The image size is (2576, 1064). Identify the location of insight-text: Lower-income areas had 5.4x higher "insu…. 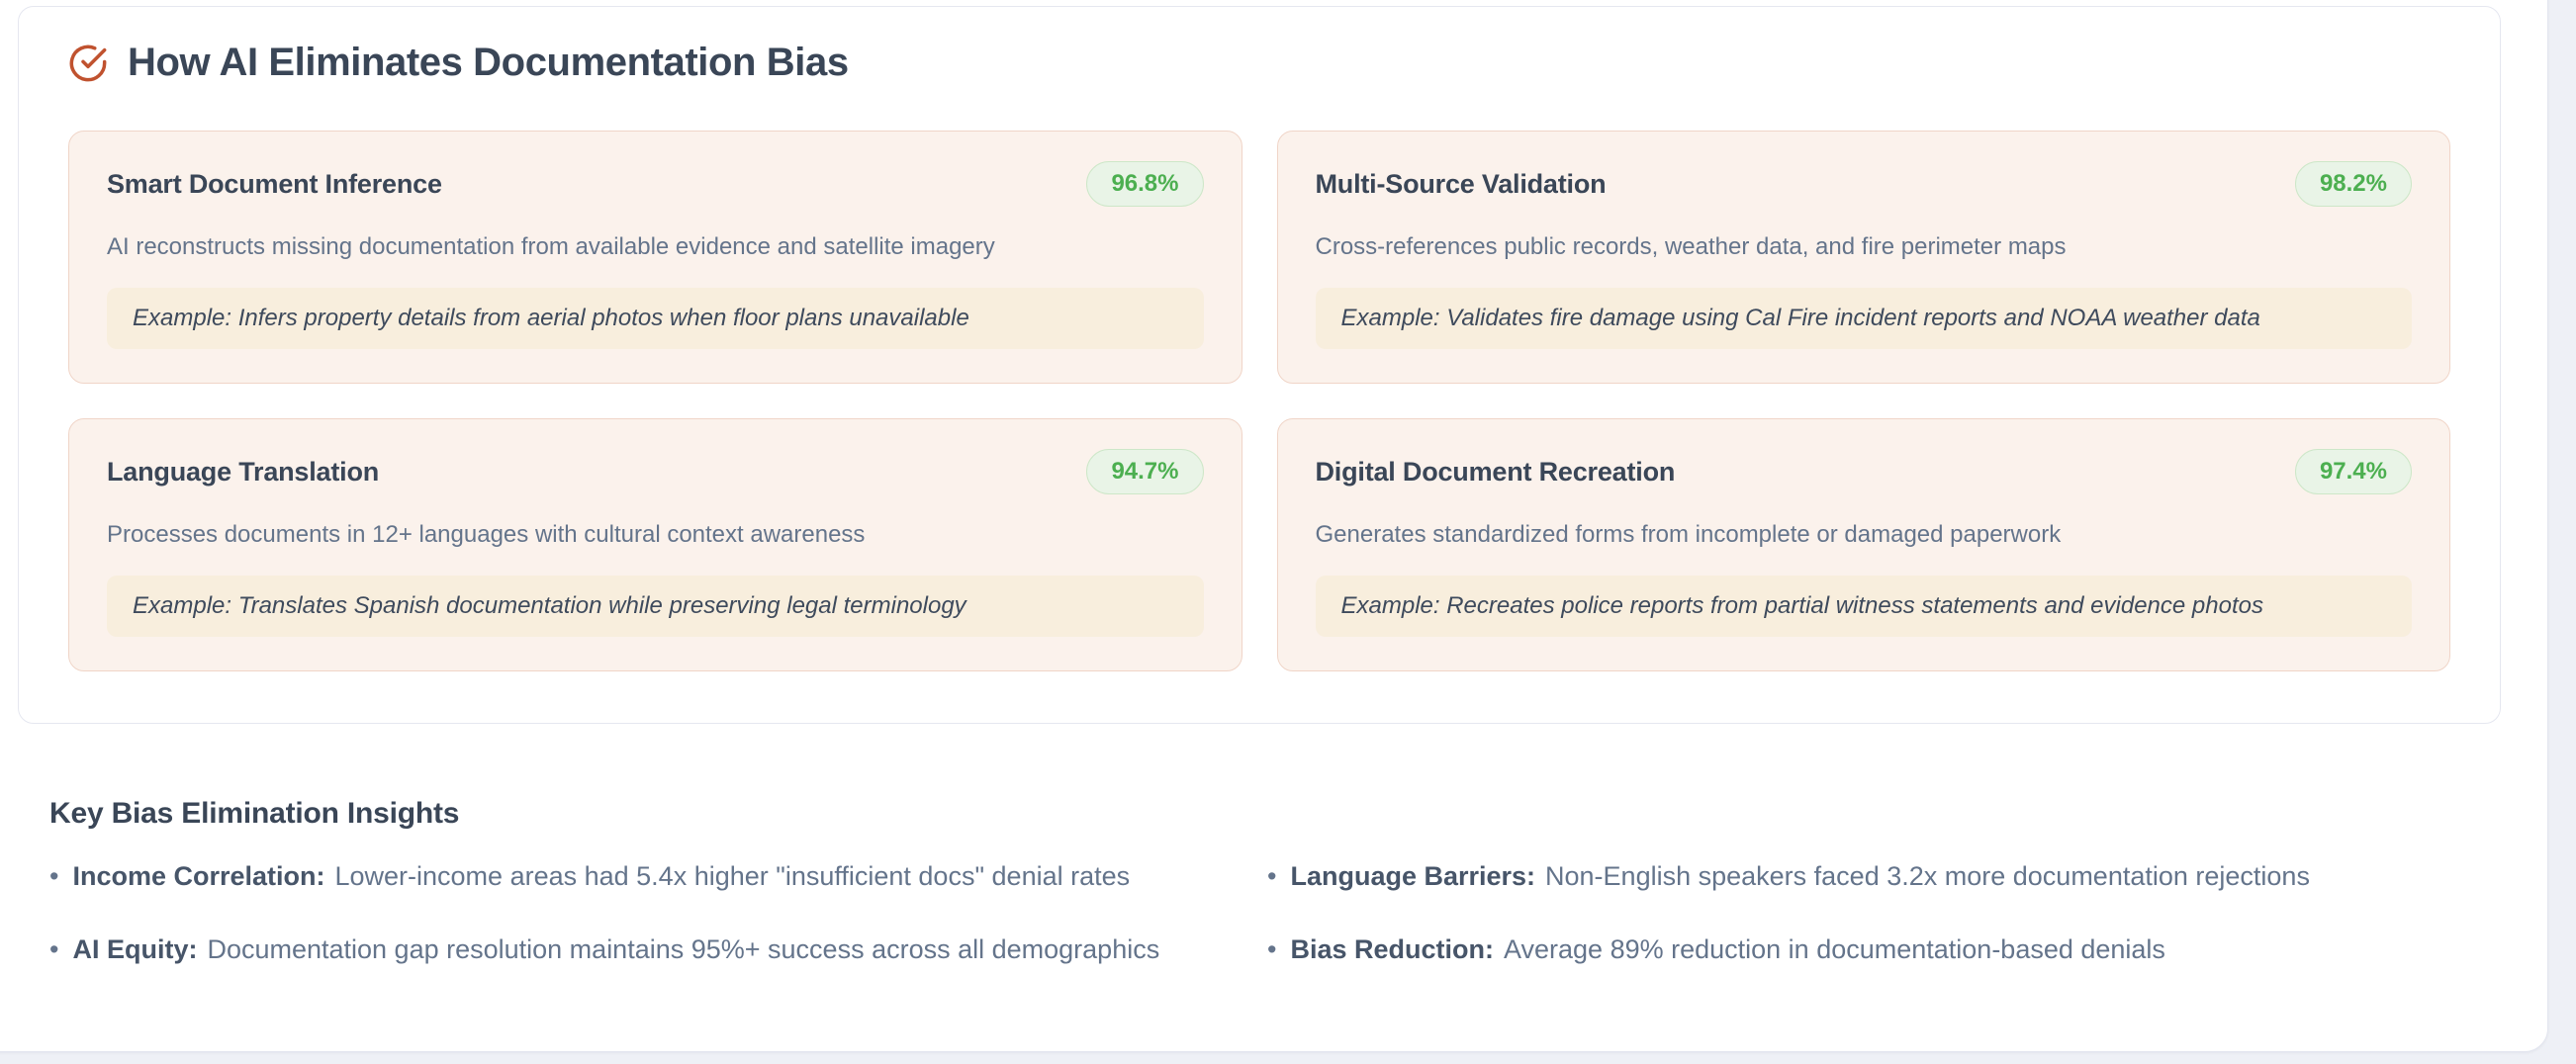
(732, 876).